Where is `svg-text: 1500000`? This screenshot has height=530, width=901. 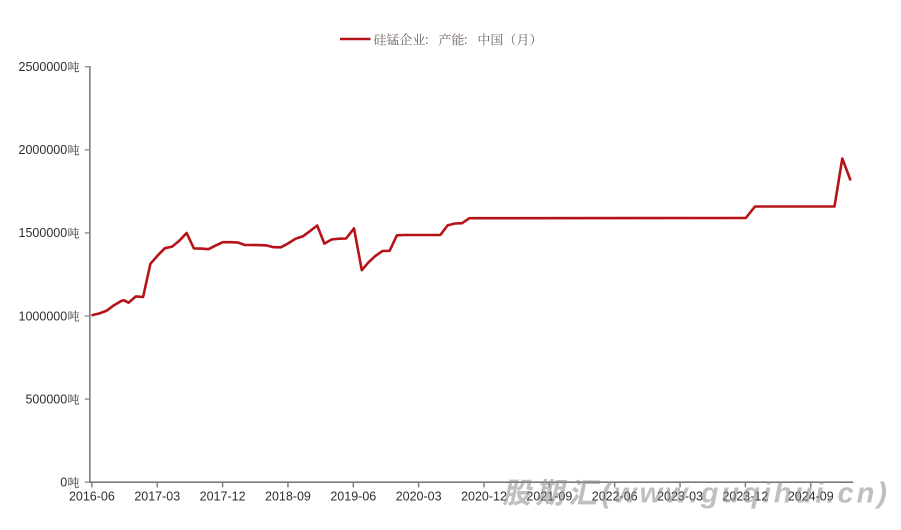
svg-text: 1500000 is located at coordinates (43, 233).